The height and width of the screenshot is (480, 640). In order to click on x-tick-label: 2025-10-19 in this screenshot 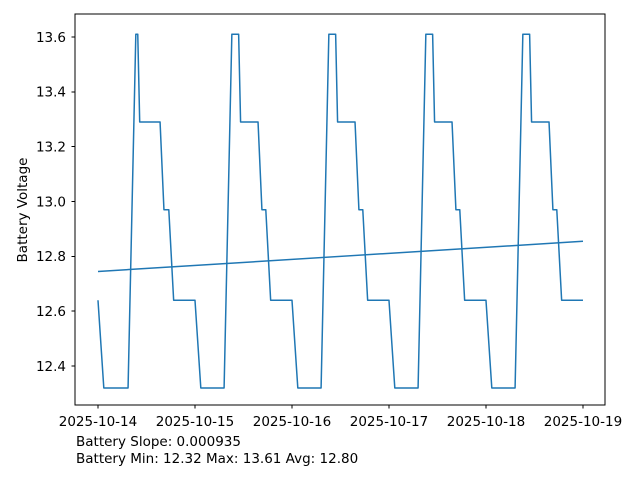, I will do `click(583, 422)`.